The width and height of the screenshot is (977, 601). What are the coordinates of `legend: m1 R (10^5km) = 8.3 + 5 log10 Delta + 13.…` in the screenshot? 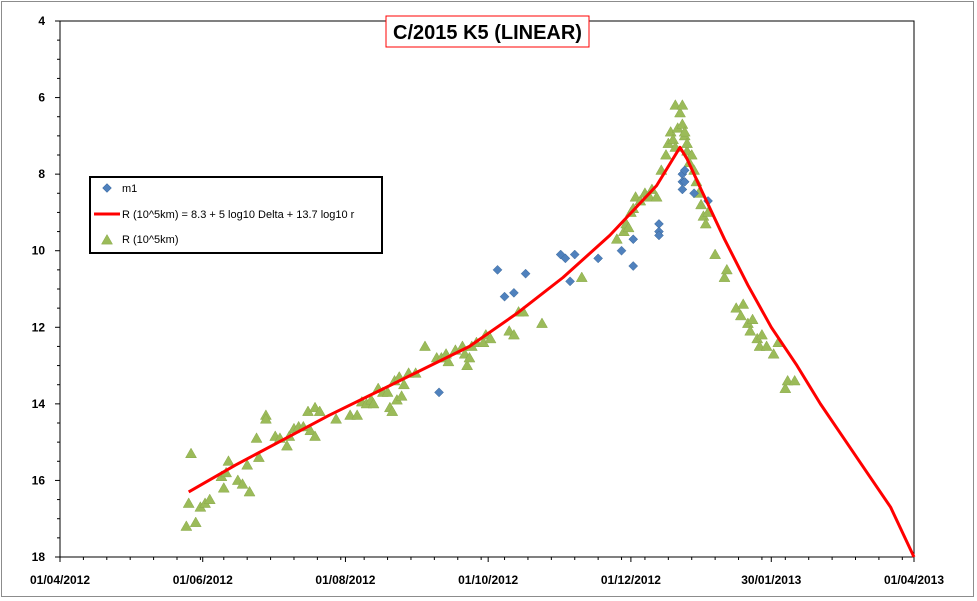 It's located at (236, 215).